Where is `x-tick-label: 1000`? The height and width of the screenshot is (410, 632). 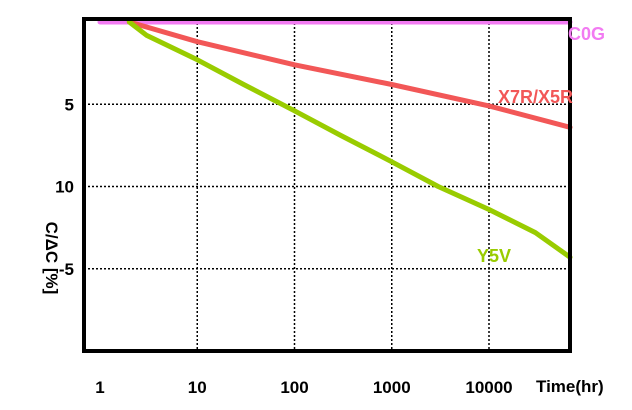 x-tick-label: 1000 is located at coordinates (392, 387).